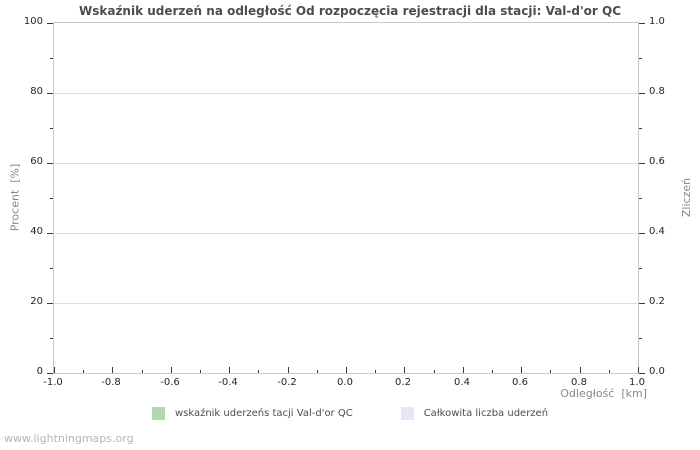 Image resolution: width=700 pixels, height=450 pixels. I want to click on legend-label-strike-rate: wskaźnik uderzeńs tacji Val-d'or QC, so click(263, 413).